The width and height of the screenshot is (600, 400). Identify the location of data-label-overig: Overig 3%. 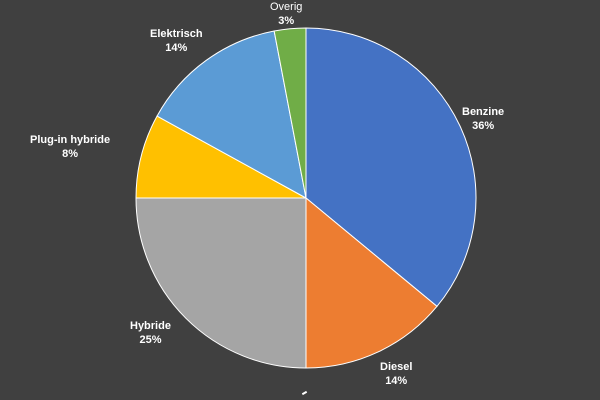
(286, 14).